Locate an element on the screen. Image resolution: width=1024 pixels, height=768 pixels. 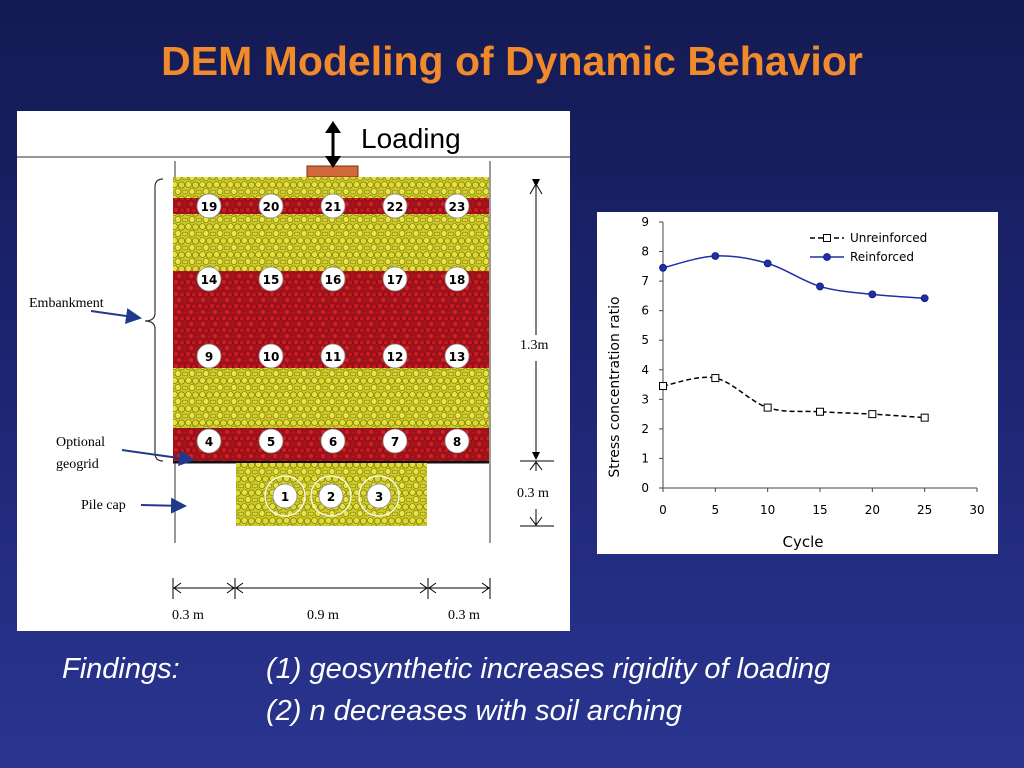
measurement-circle-label: 9 is located at coordinates (209, 357).